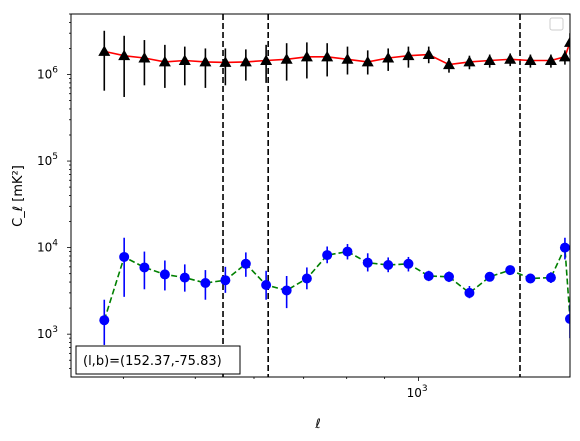 This screenshot has width=580, height=441. What do you see at coordinates (337, 54) in the screenshot?
I see `series-0-line` at bounding box center [337, 54].